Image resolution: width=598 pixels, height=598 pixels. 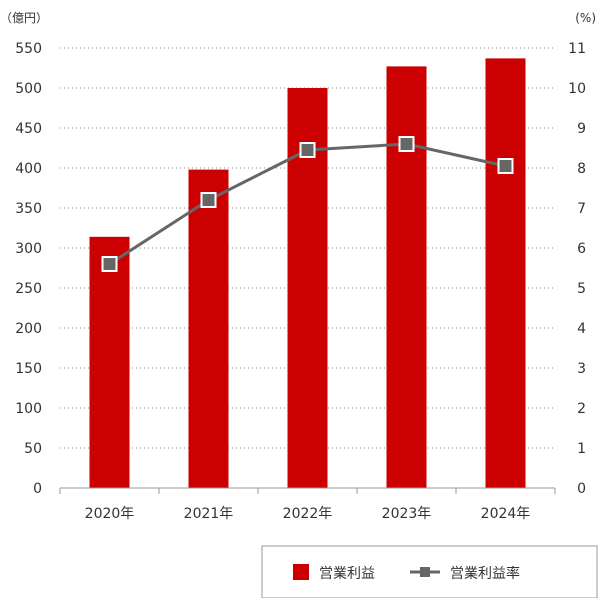 I want to click on x-axis: 2020年 2021年 2022年 2023年 2024年, so click(x=307, y=504).